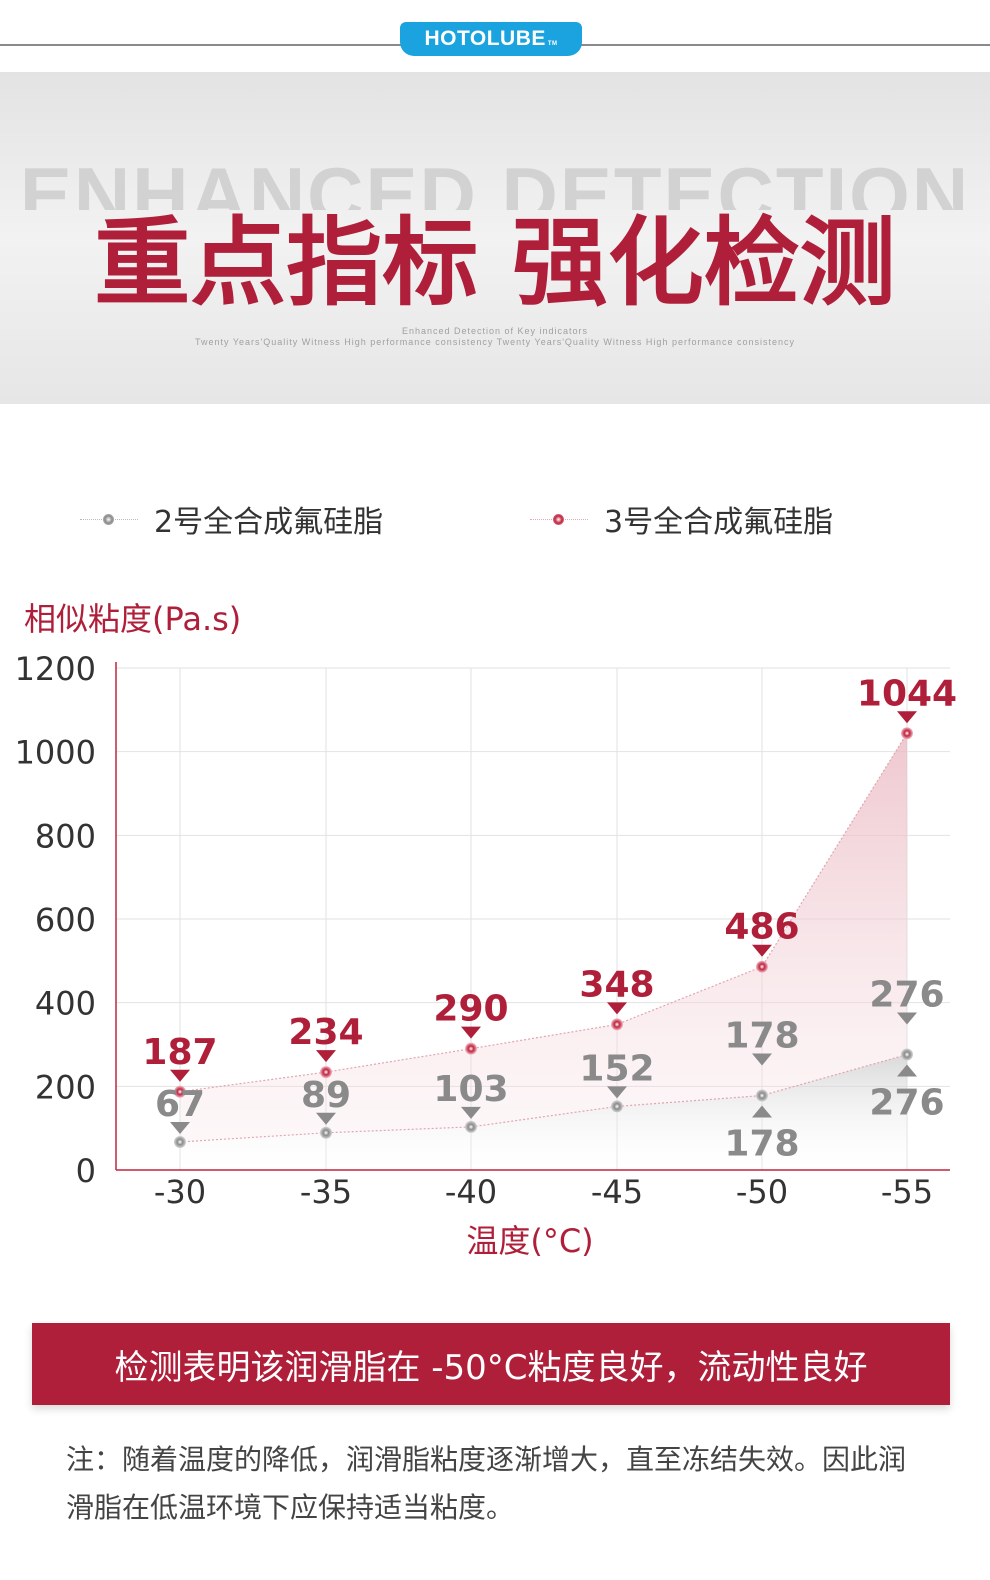 The height and width of the screenshot is (1580, 990). Describe the element at coordinates (65, 920) in the screenshot. I see `y-tick-label: 600` at that location.